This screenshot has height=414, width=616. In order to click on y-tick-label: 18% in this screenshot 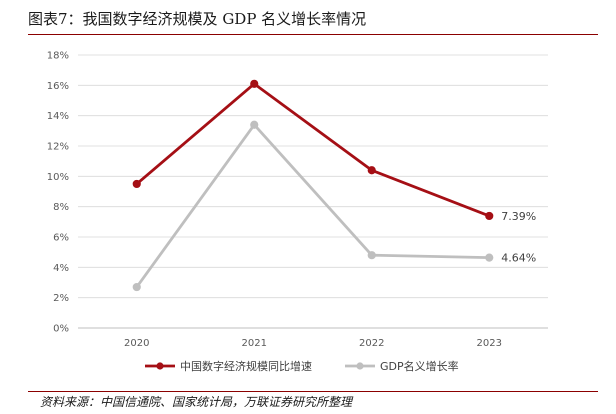, I will do `click(58, 56)`.